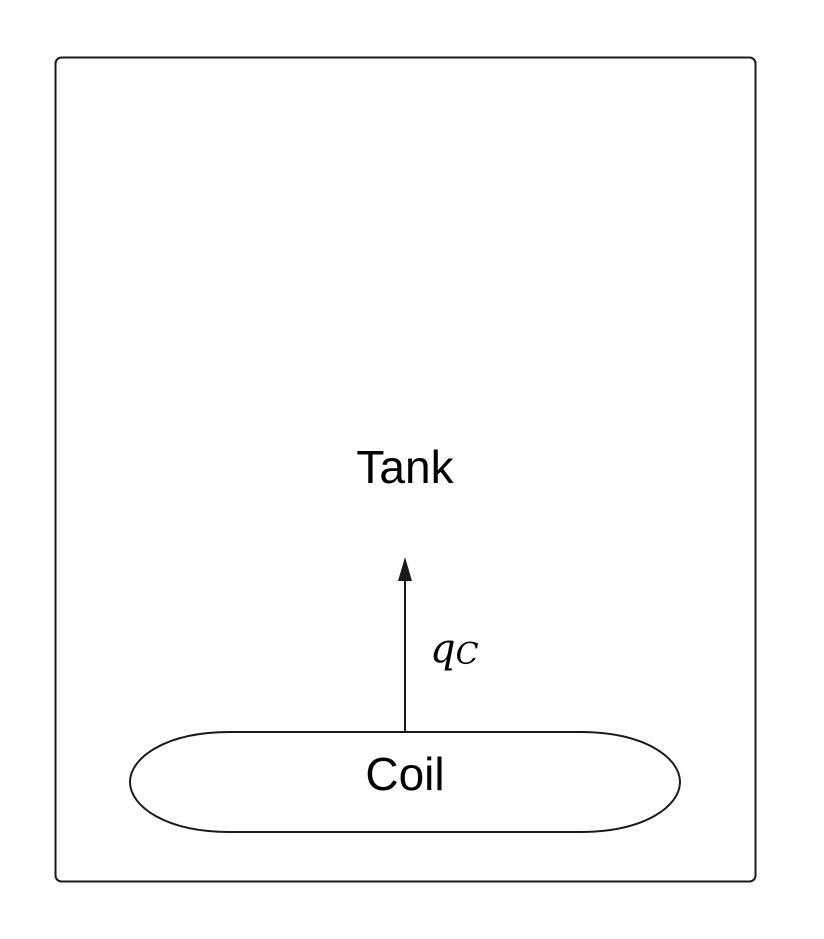 The width and height of the screenshot is (824, 939). I want to click on heat-flow-arrowhead, so click(405, 569).